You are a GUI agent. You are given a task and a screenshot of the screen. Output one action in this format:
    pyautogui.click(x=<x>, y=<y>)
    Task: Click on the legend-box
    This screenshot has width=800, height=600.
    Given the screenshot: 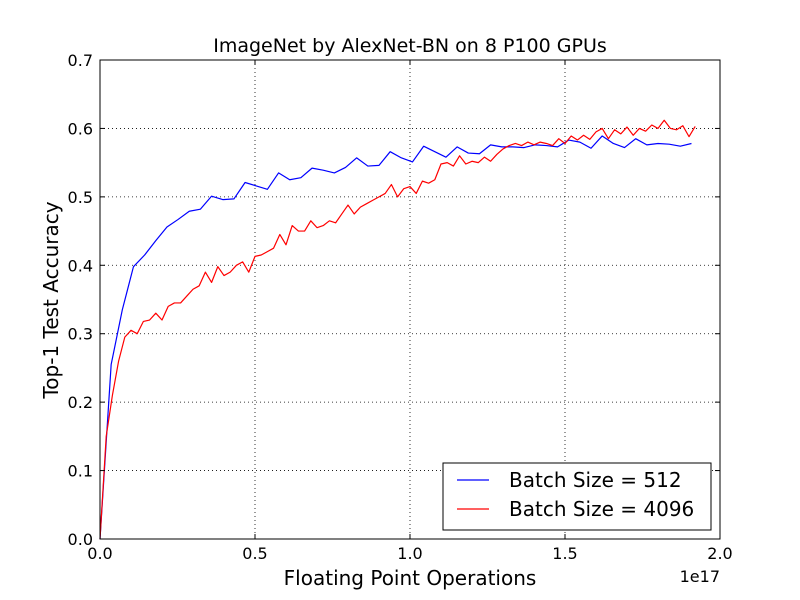 What is the action you would take?
    pyautogui.click(x=577, y=496)
    